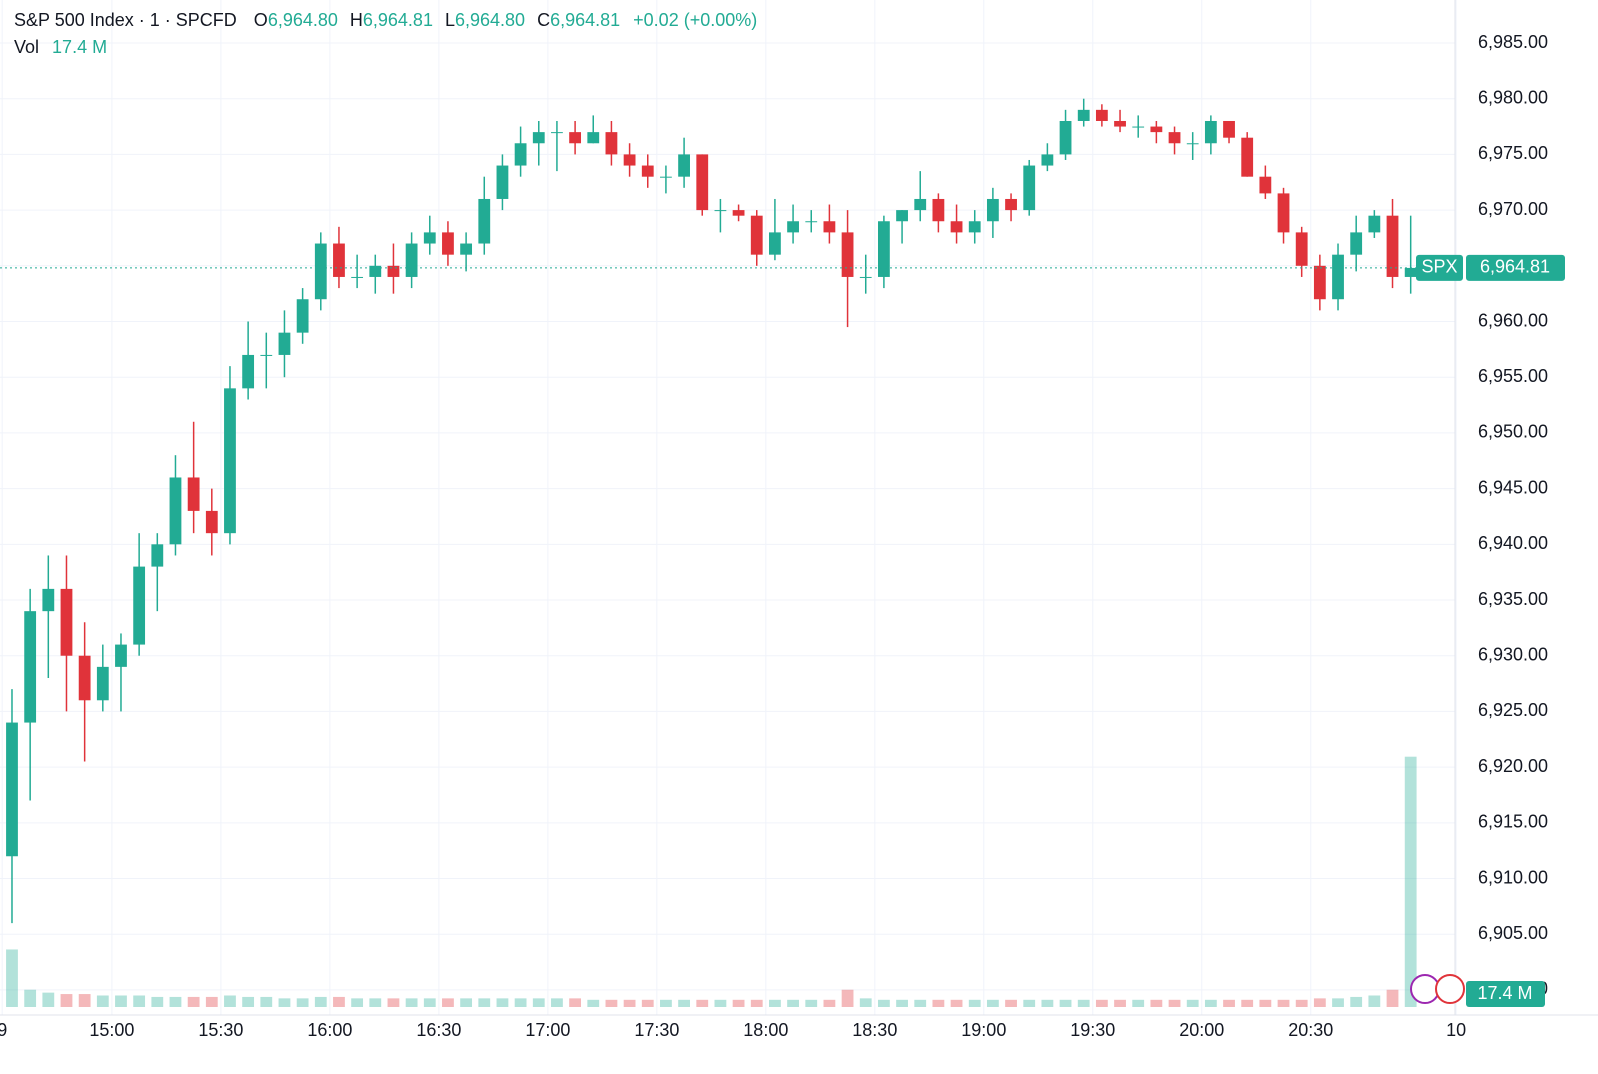 This screenshot has width=1598, height=1074. What do you see at coordinates (1515, 267) in the screenshot?
I see `price-tag-text: 6,964.81` at bounding box center [1515, 267].